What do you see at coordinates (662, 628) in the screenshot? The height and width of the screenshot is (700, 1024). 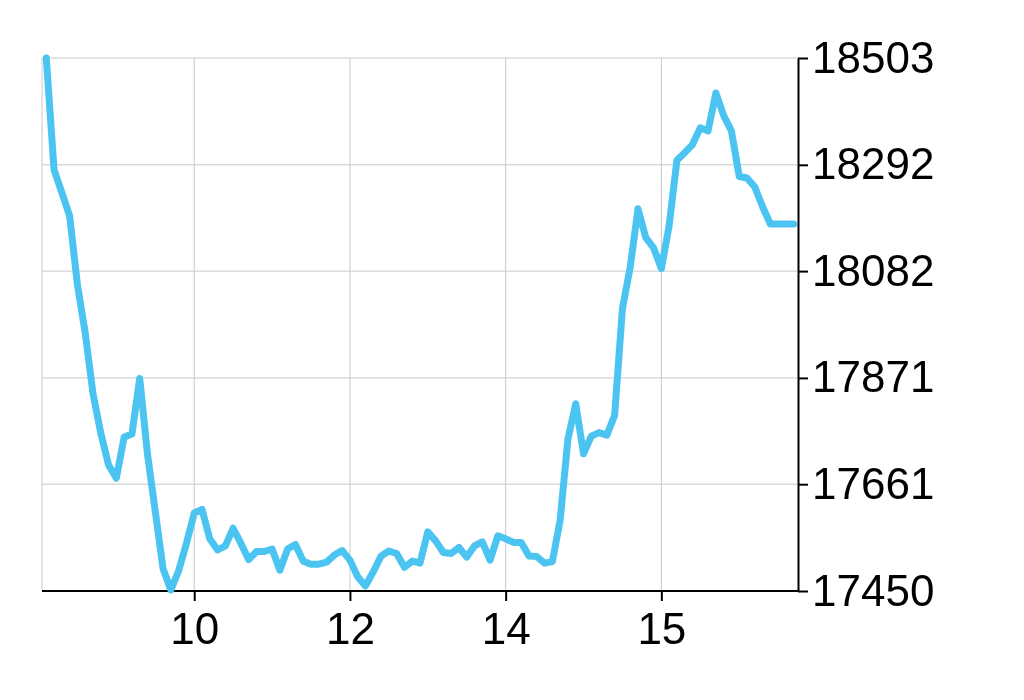 I see `x-tick-label: 15` at bounding box center [662, 628].